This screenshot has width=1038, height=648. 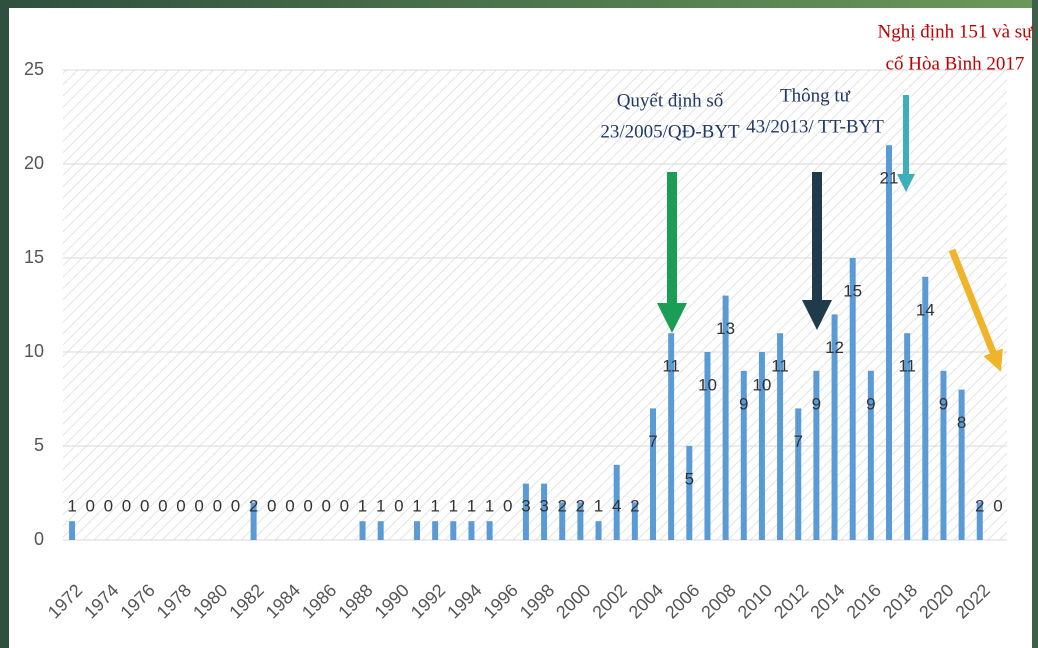 What do you see at coordinates (101, 601) in the screenshot?
I see `x-tick-label: 1974` at bounding box center [101, 601].